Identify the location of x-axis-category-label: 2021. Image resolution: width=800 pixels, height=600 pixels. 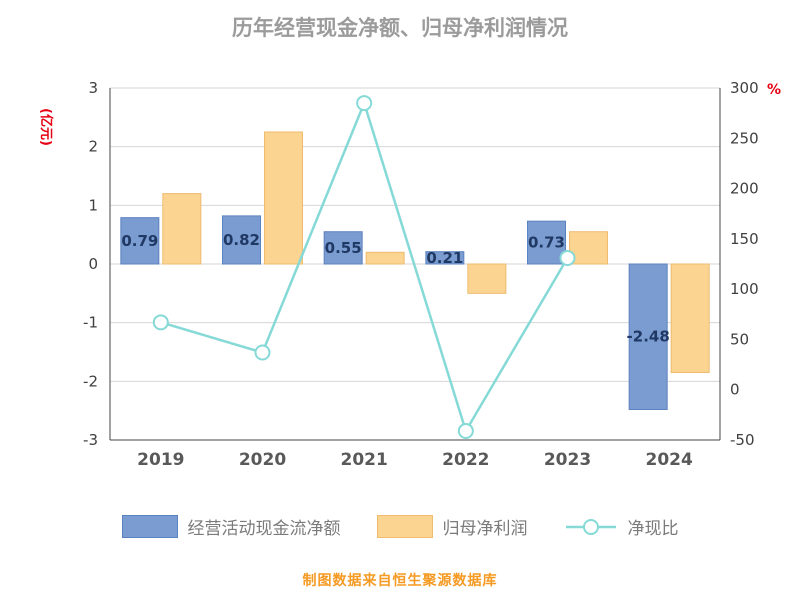
(364, 460).